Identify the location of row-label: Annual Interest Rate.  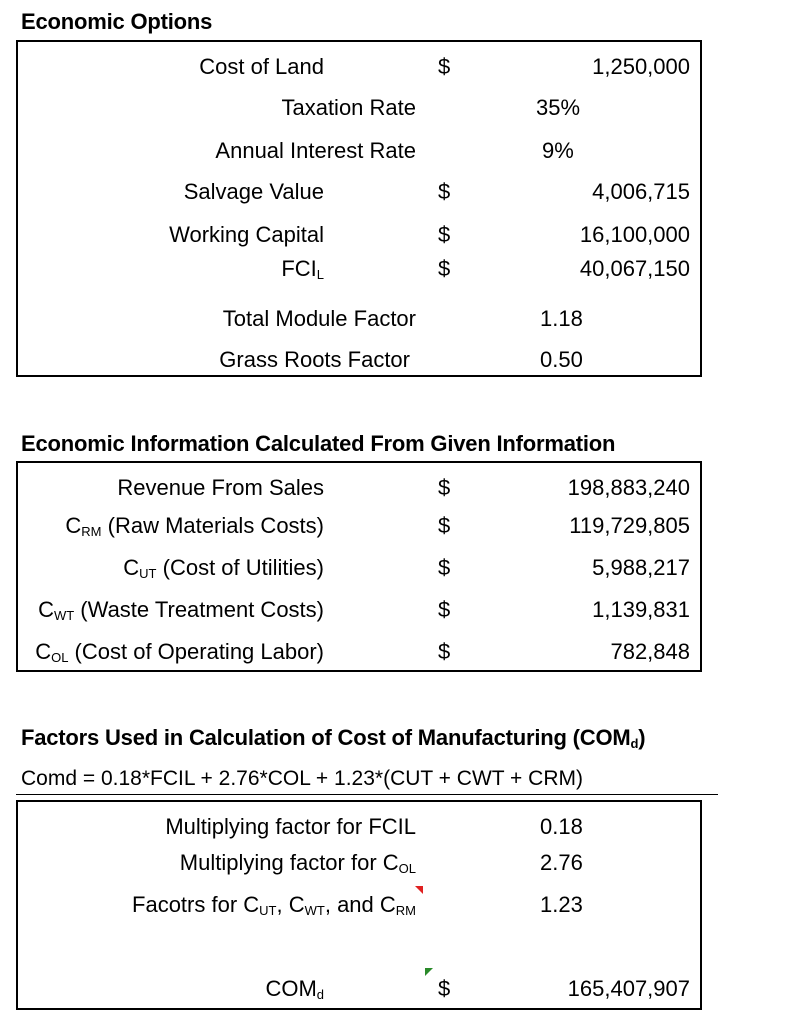
(315, 150).